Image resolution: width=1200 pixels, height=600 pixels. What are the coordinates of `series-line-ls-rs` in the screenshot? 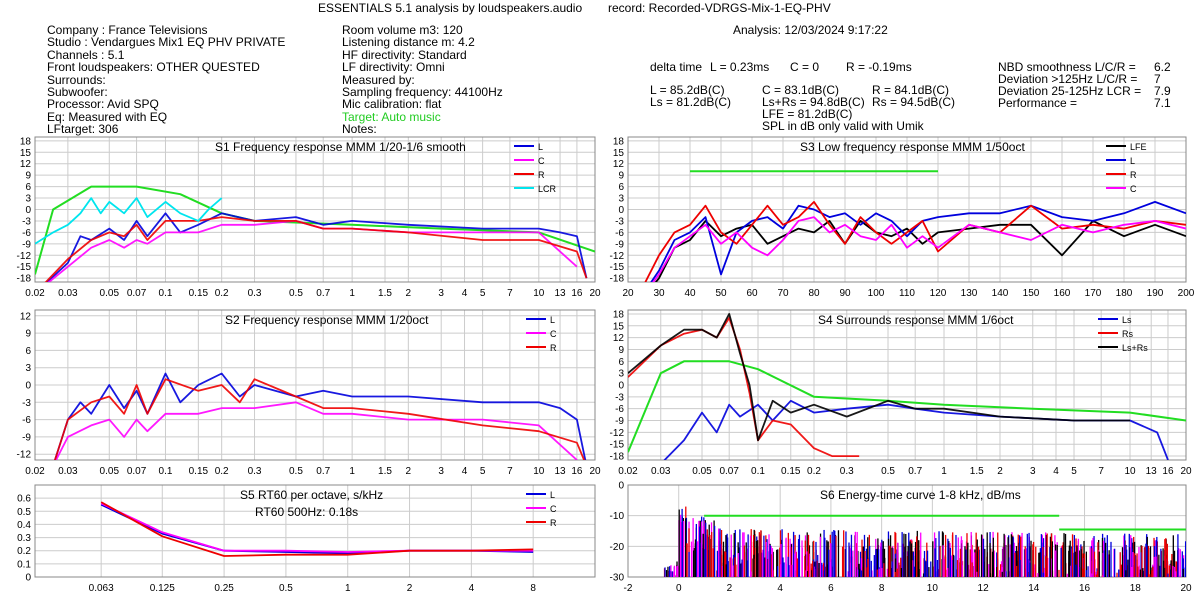 It's located at (879, 377).